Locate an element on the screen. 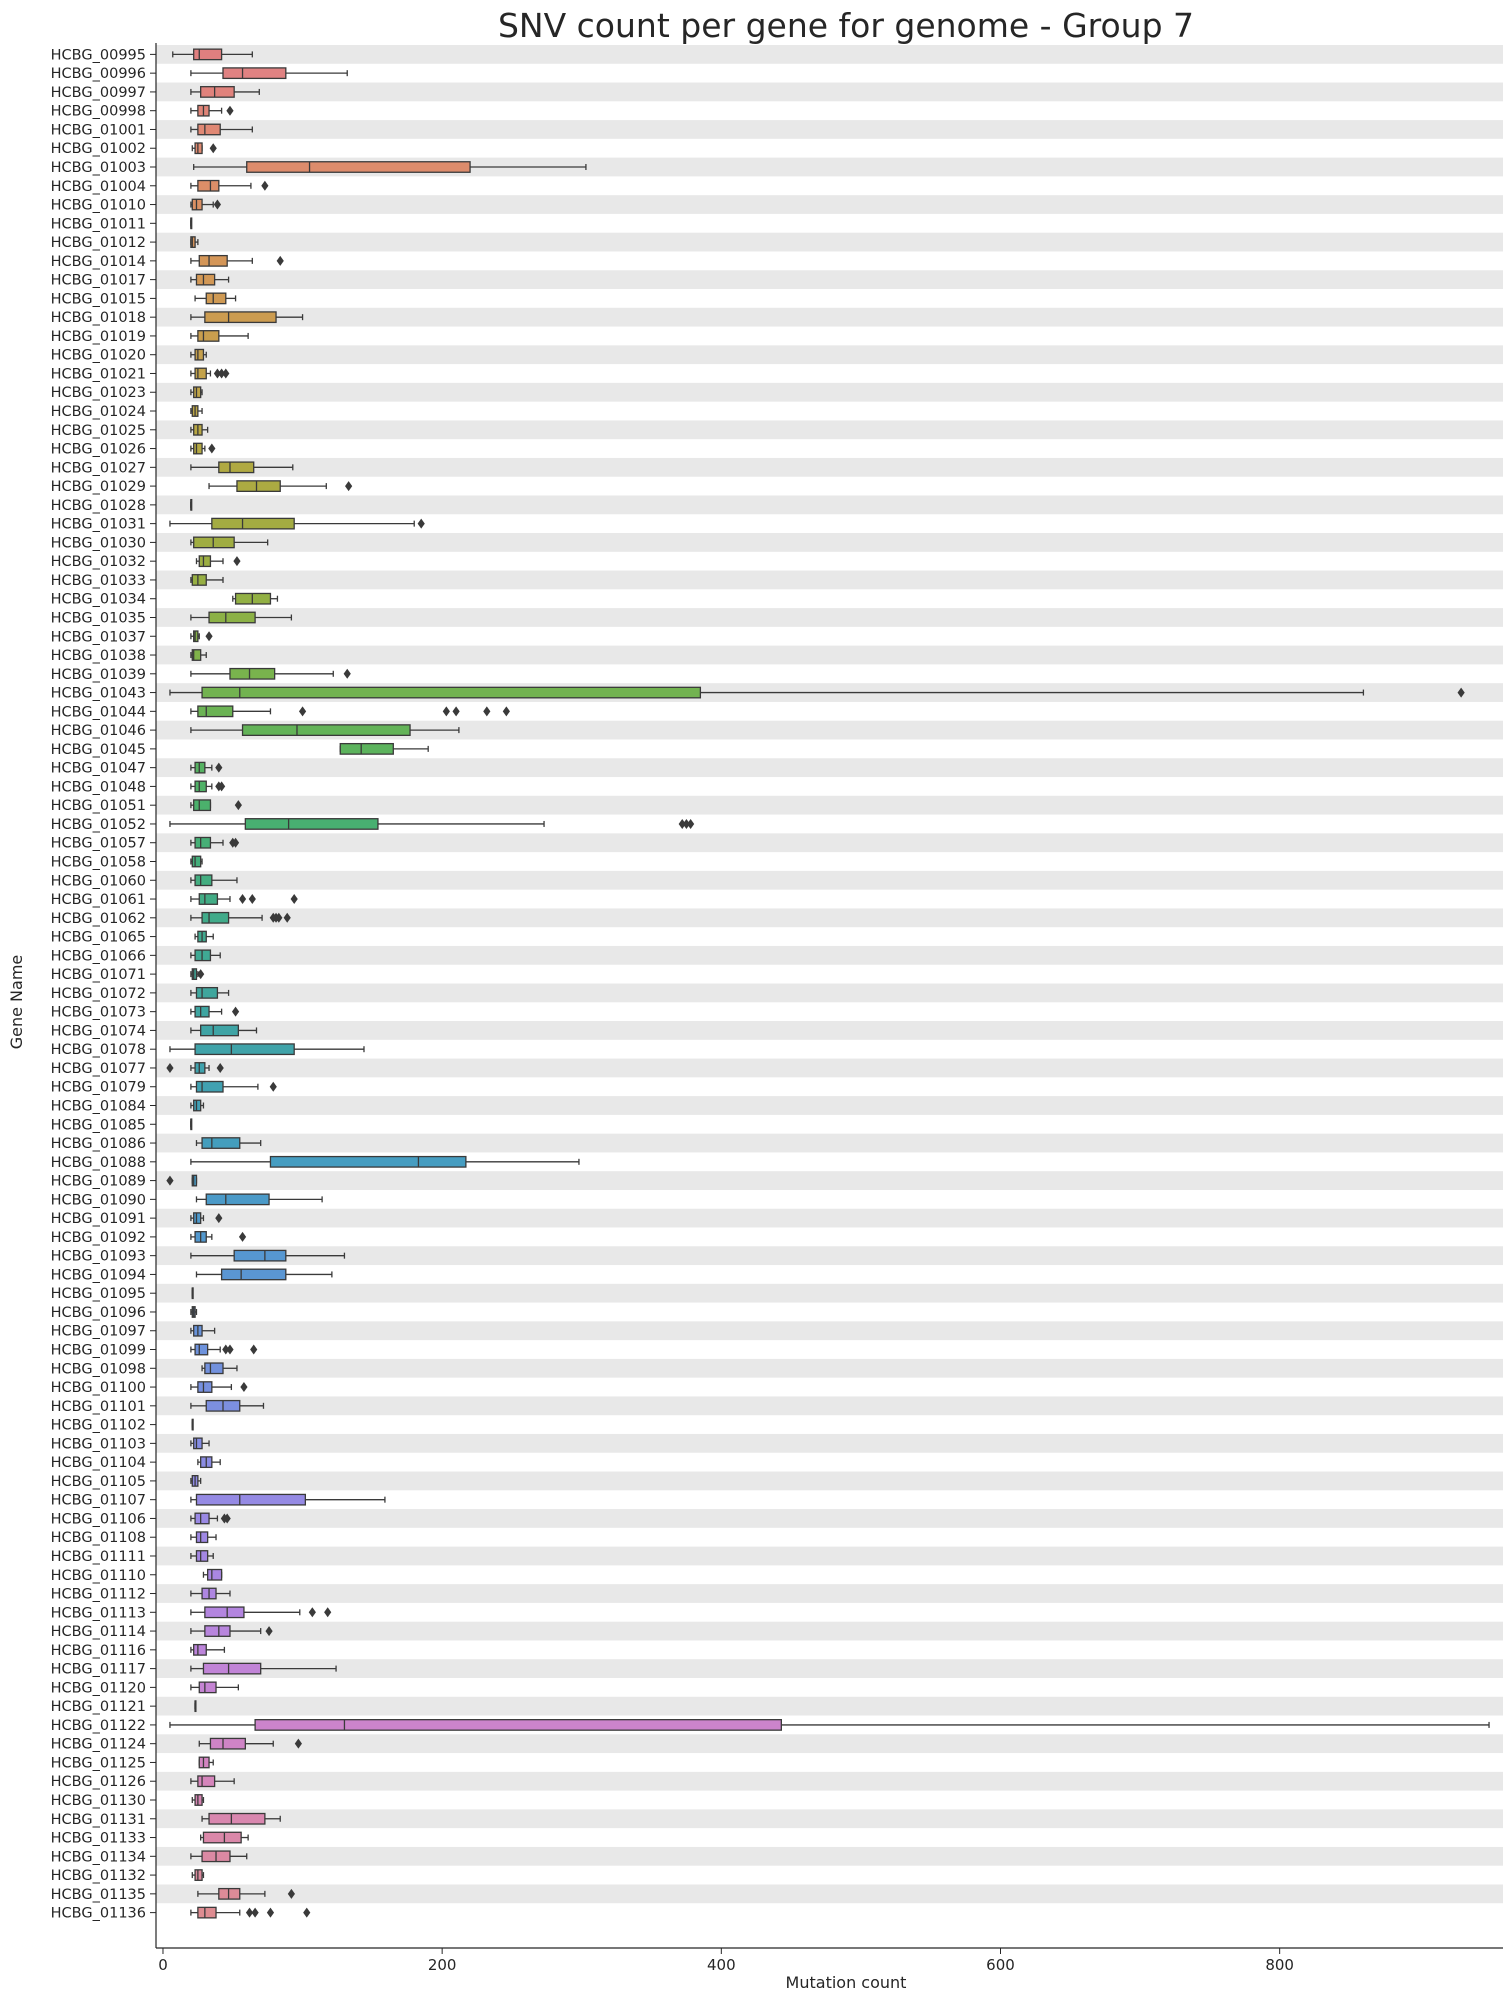  gene-label: HCBG_01018 is located at coordinates (98, 318).